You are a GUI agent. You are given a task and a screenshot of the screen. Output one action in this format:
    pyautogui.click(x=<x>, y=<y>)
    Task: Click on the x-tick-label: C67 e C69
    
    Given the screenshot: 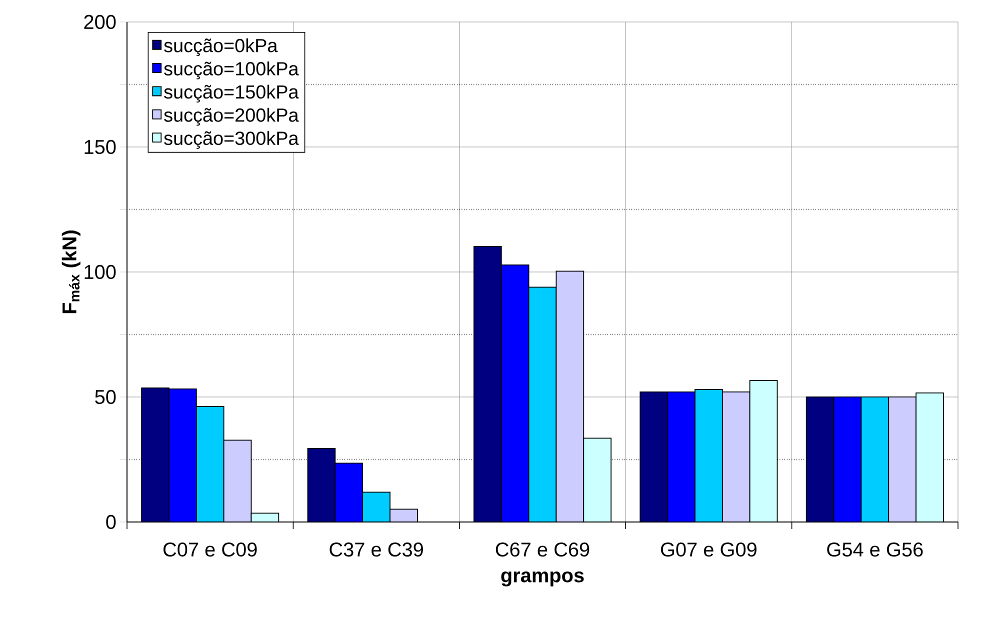 What is the action you would take?
    pyautogui.click(x=543, y=549)
    